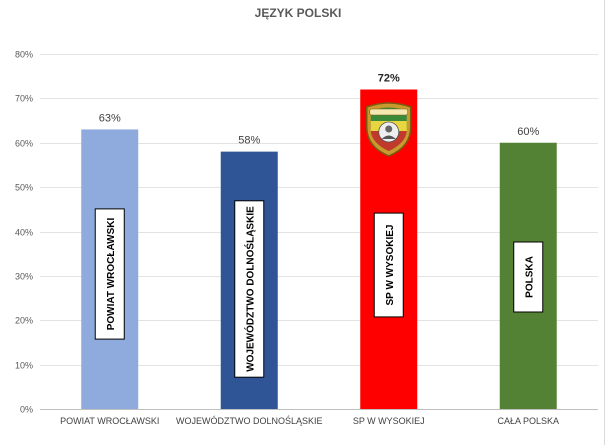 This screenshot has height=445, width=605. Describe the element at coordinates (24, 144) in the screenshot. I see `y-tick-label: 60%` at that location.